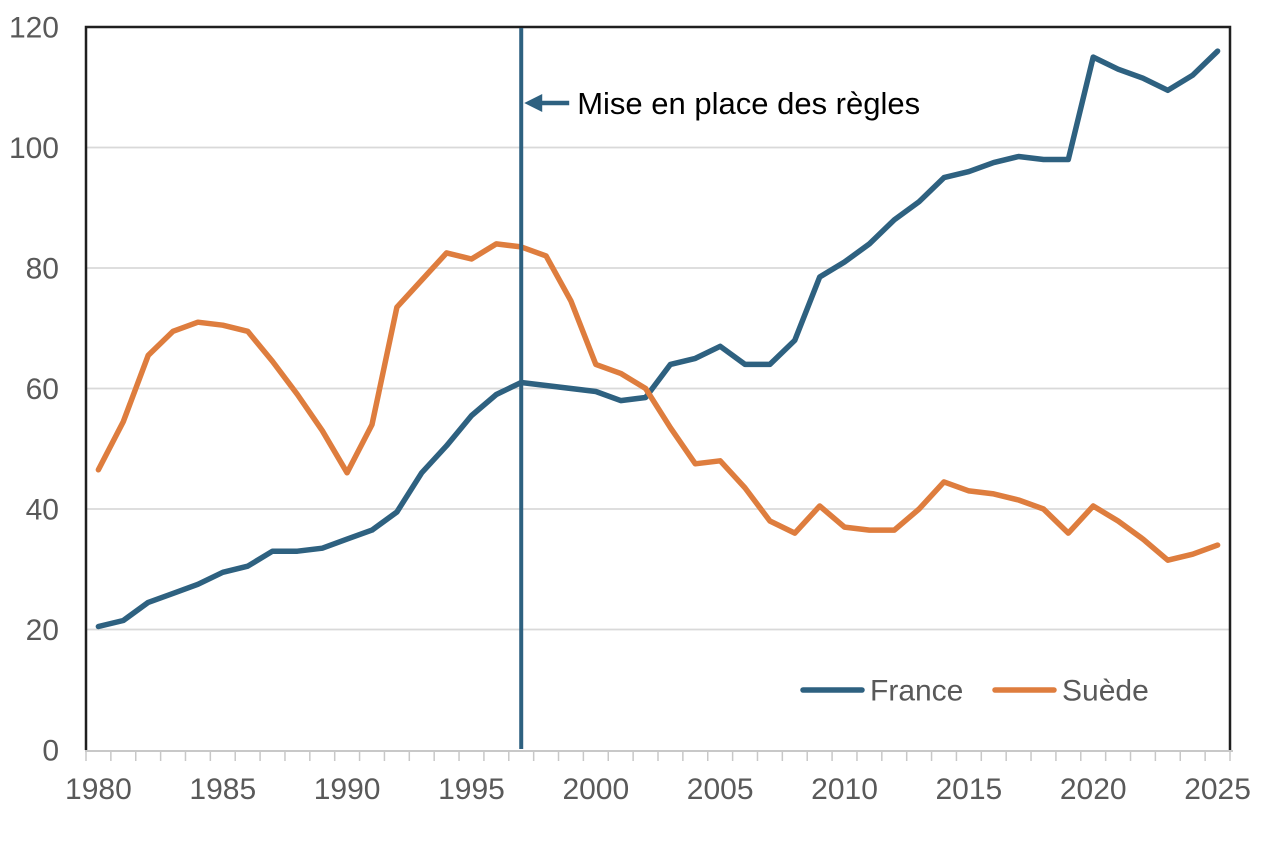 This screenshot has width=1274, height=841. I want to click on y-axis-label: 60, so click(42, 389).